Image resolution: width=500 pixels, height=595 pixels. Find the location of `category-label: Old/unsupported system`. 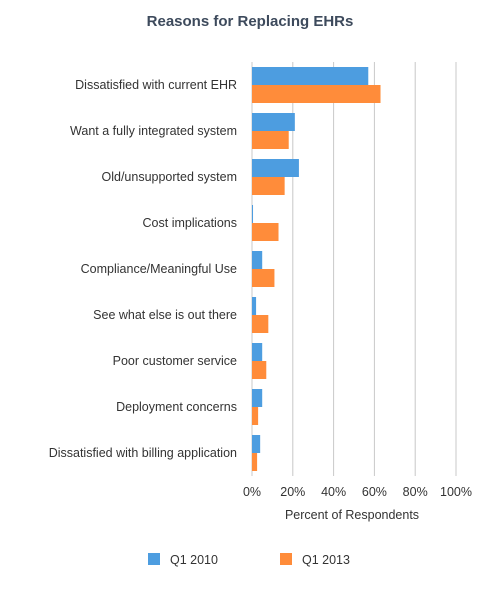

category-label: Old/unsupported system is located at coordinates (170, 177).